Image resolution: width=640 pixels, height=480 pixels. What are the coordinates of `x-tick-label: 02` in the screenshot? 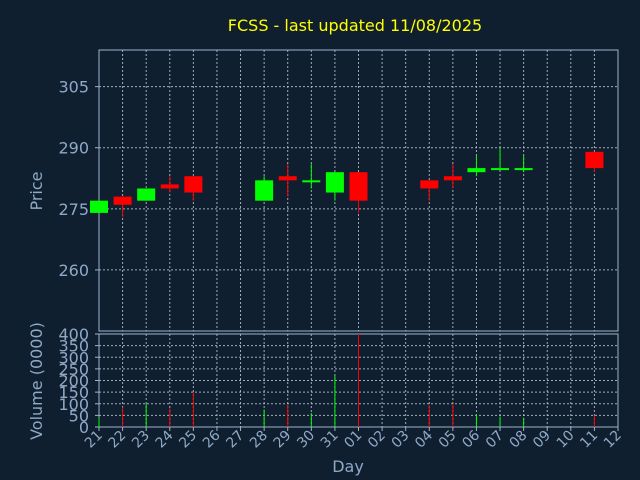 It's located at (377, 440).